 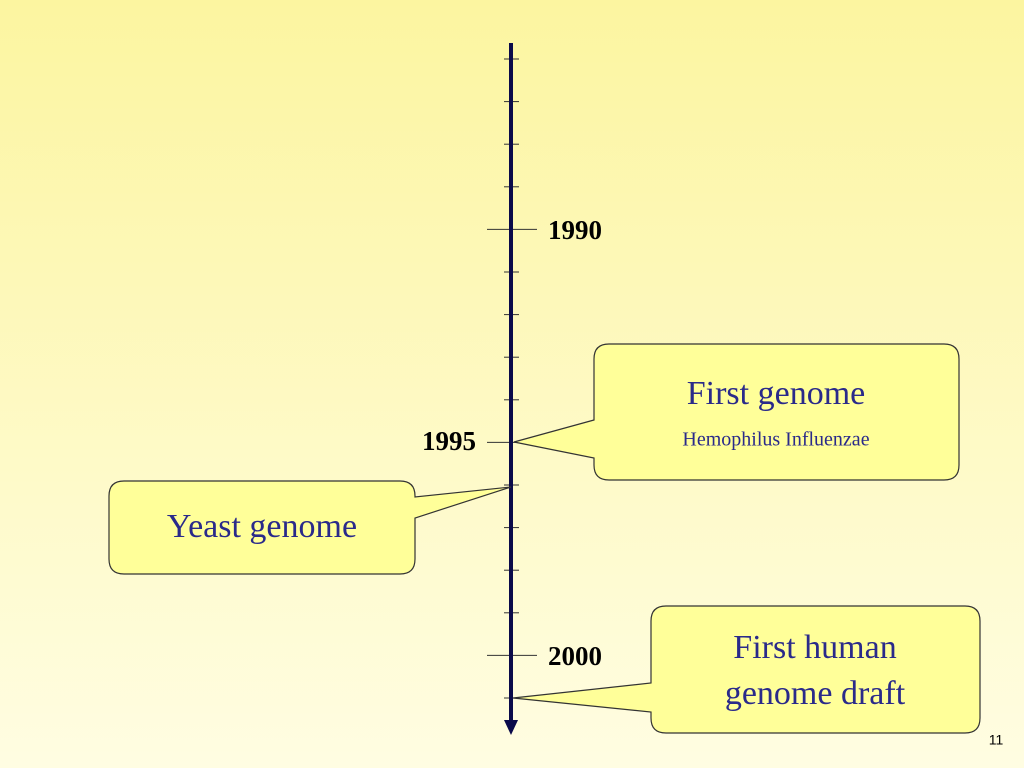 I want to click on callout-title: genome draft, so click(x=815, y=693).